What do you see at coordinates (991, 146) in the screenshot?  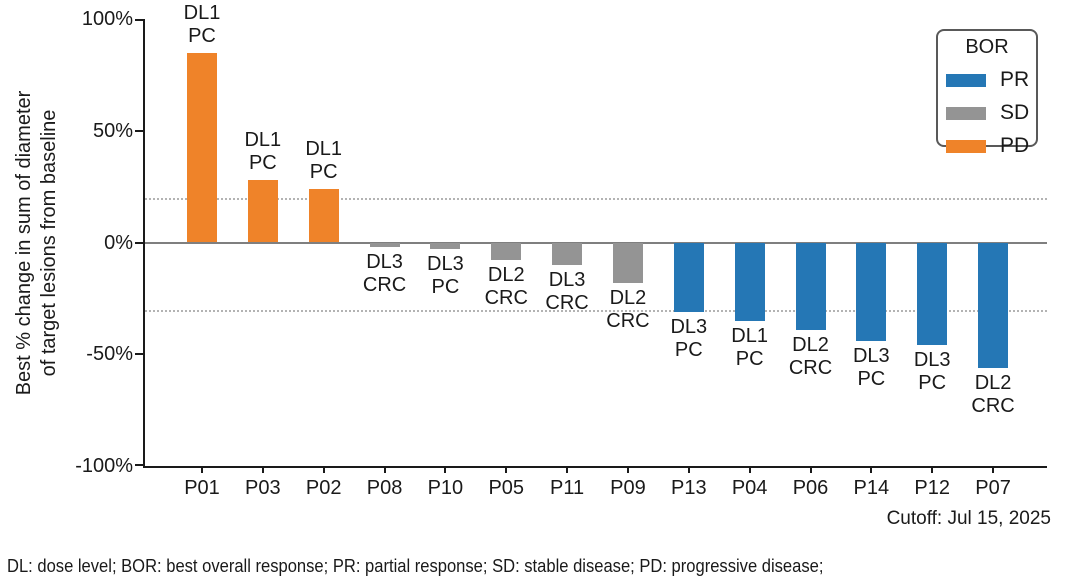 I see `legend-entry-PD: PD` at bounding box center [991, 146].